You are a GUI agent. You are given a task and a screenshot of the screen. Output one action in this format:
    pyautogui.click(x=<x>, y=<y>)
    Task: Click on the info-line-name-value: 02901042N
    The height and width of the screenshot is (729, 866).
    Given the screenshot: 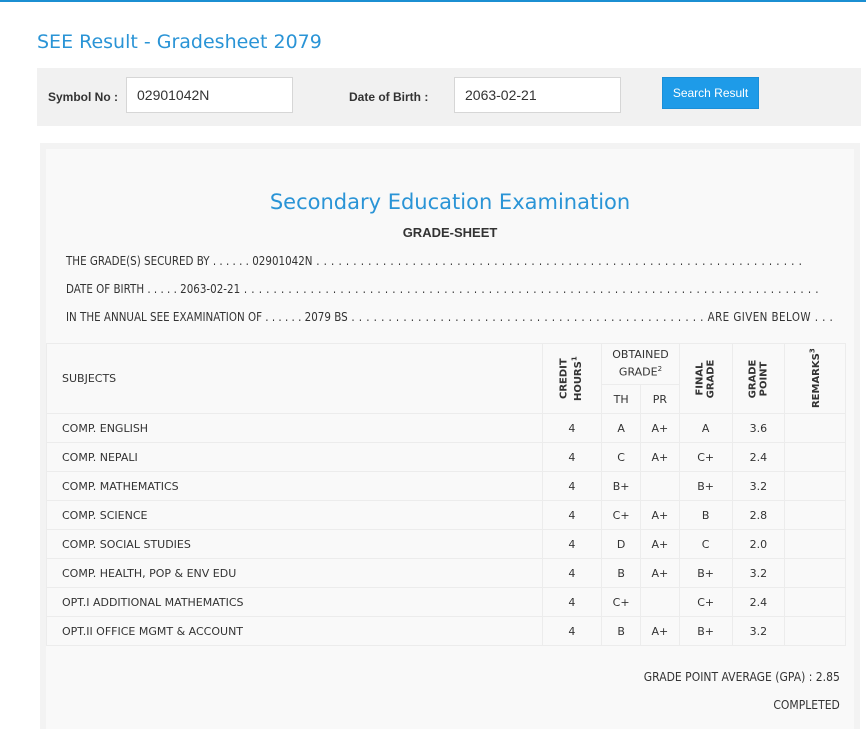 What is the action you would take?
    pyautogui.click(x=282, y=261)
    